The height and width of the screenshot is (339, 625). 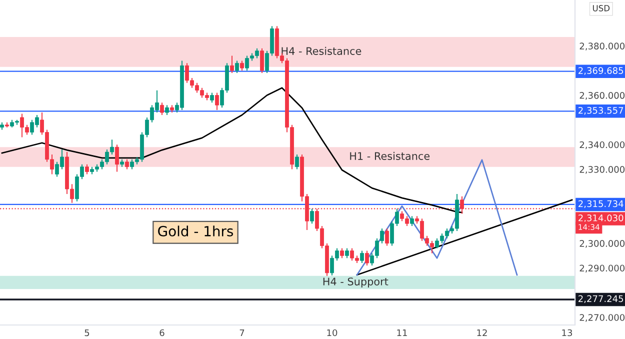 What do you see at coordinates (332, 332) in the screenshot?
I see `x-tick-label: 10` at bounding box center [332, 332].